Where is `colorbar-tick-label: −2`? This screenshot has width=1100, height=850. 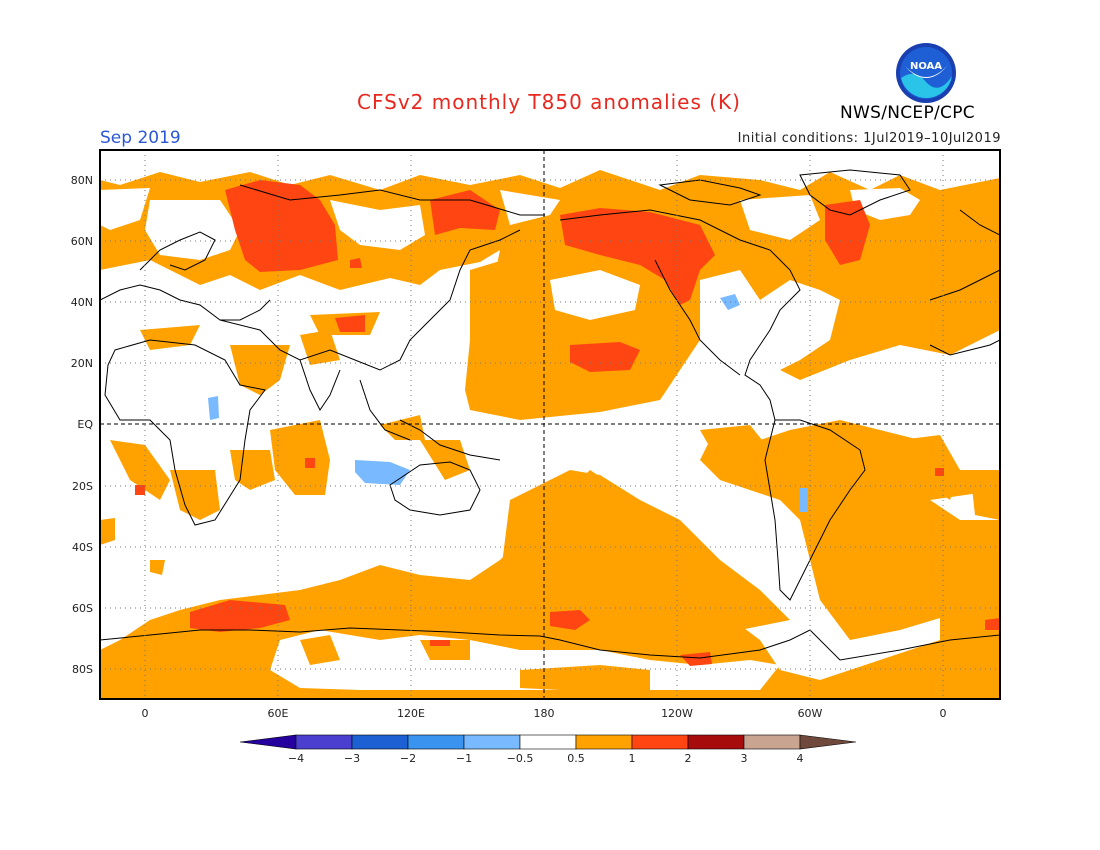
colorbar-tick-label: −2 is located at coordinates (408, 758).